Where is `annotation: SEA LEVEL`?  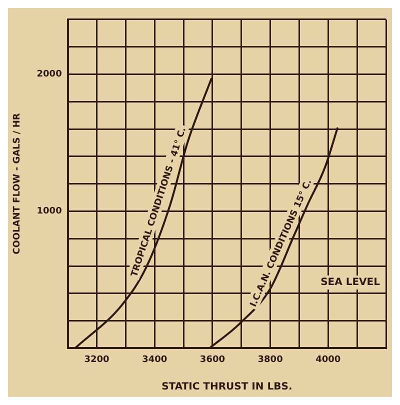
annotation: SEA LEVEL is located at coordinates (350, 282).